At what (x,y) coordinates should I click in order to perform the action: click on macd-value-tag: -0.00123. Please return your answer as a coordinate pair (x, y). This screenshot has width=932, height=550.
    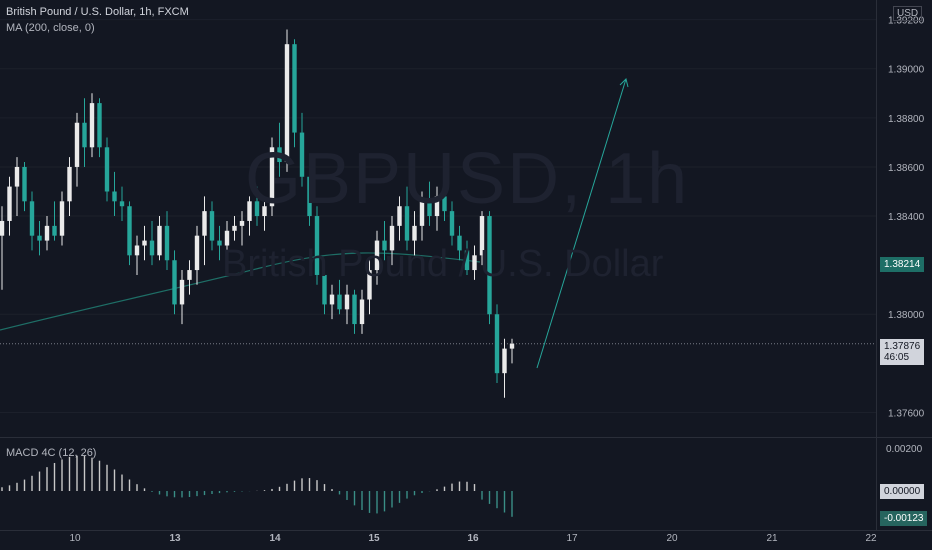
    Looking at the image, I should click on (904, 518).